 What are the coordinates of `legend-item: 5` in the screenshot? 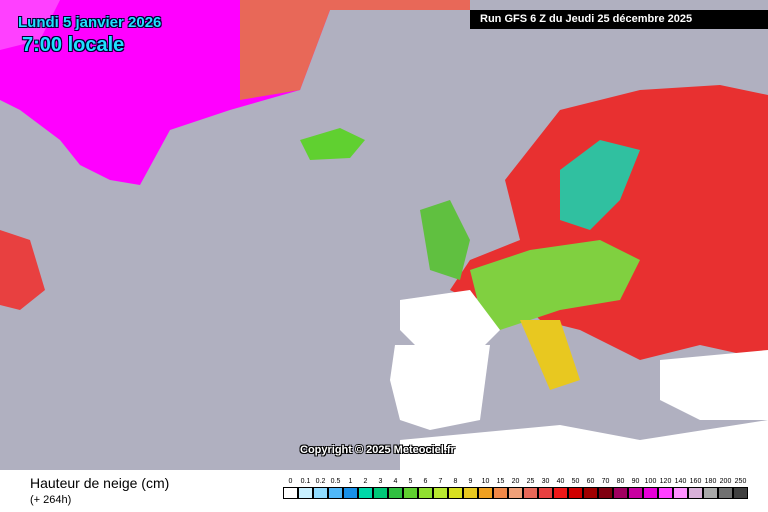 It's located at (410, 488).